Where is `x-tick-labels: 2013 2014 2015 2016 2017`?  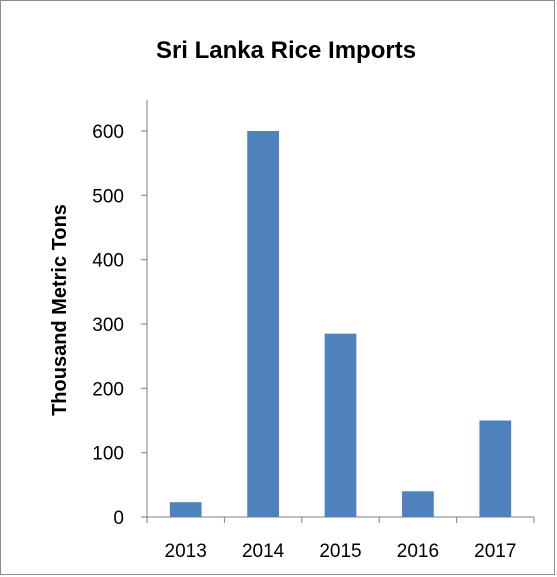 x-tick-labels: 2013 2014 2015 2016 2017 is located at coordinates (341, 551).